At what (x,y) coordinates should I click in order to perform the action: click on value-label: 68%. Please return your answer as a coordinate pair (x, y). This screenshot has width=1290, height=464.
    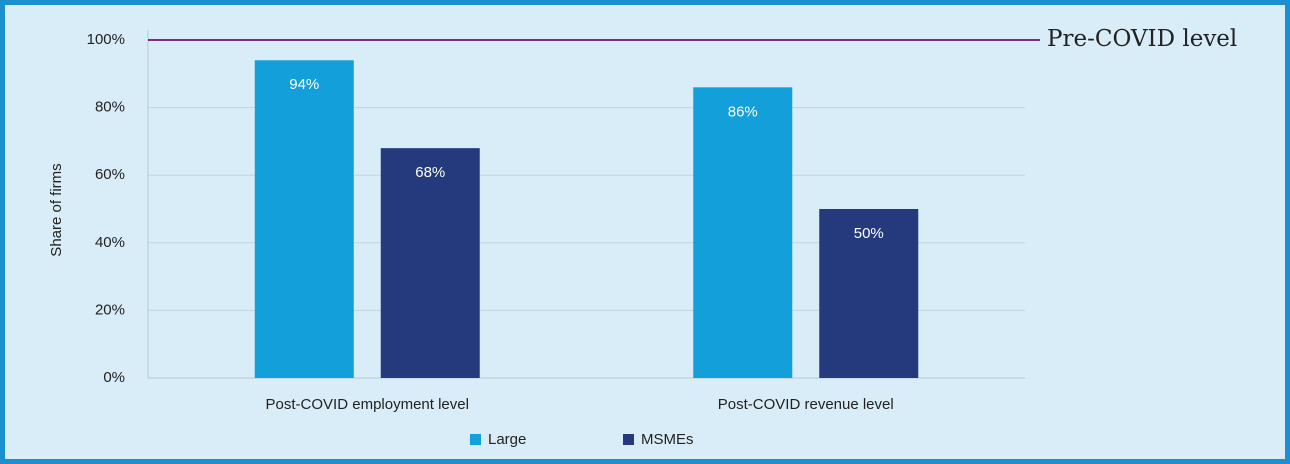
    Looking at the image, I should click on (430, 172).